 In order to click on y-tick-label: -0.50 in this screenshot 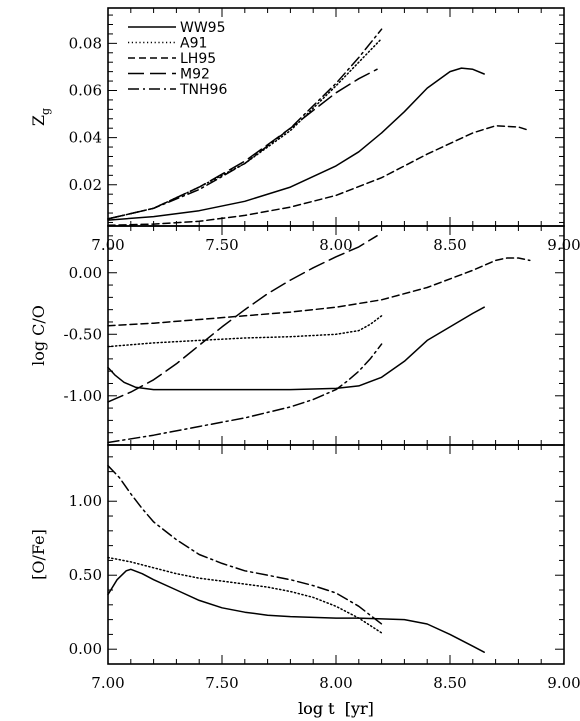, I will do `click(83, 334)`.